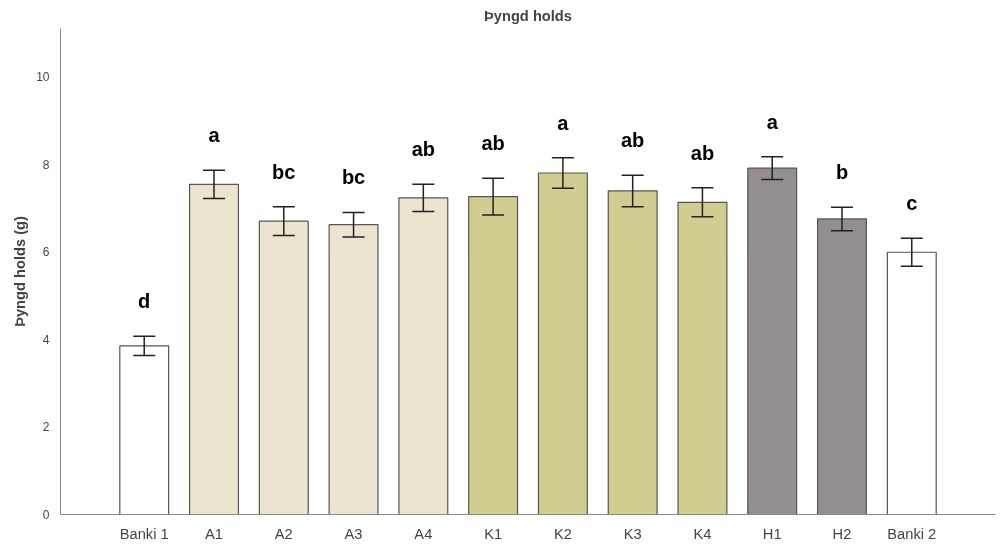 The height and width of the screenshot is (546, 1003). What do you see at coordinates (43, 77) in the screenshot?
I see `y-tick-label: 10` at bounding box center [43, 77].